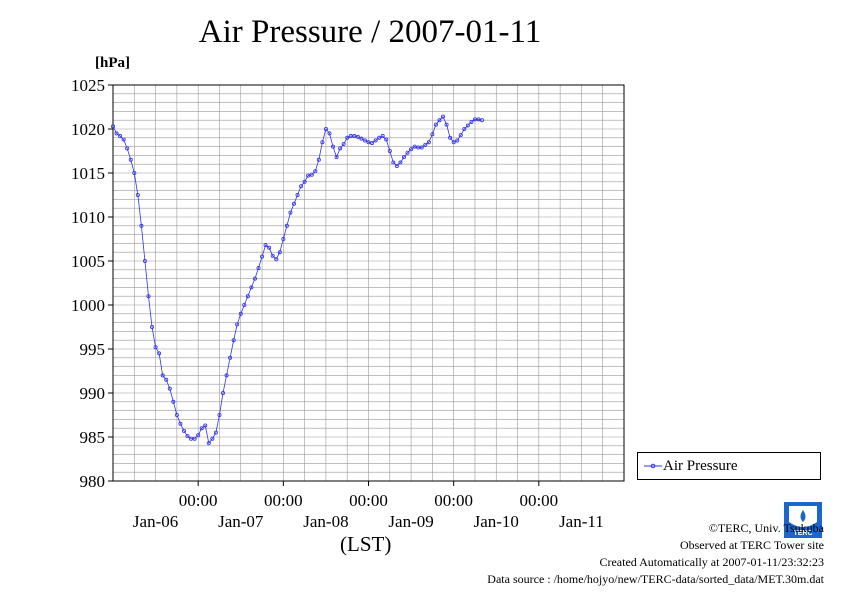 This screenshot has height=595, width=842. Describe the element at coordinates (581, 521) in the screenshot. I see `x-tick-day-label: Jan-11` at that location.